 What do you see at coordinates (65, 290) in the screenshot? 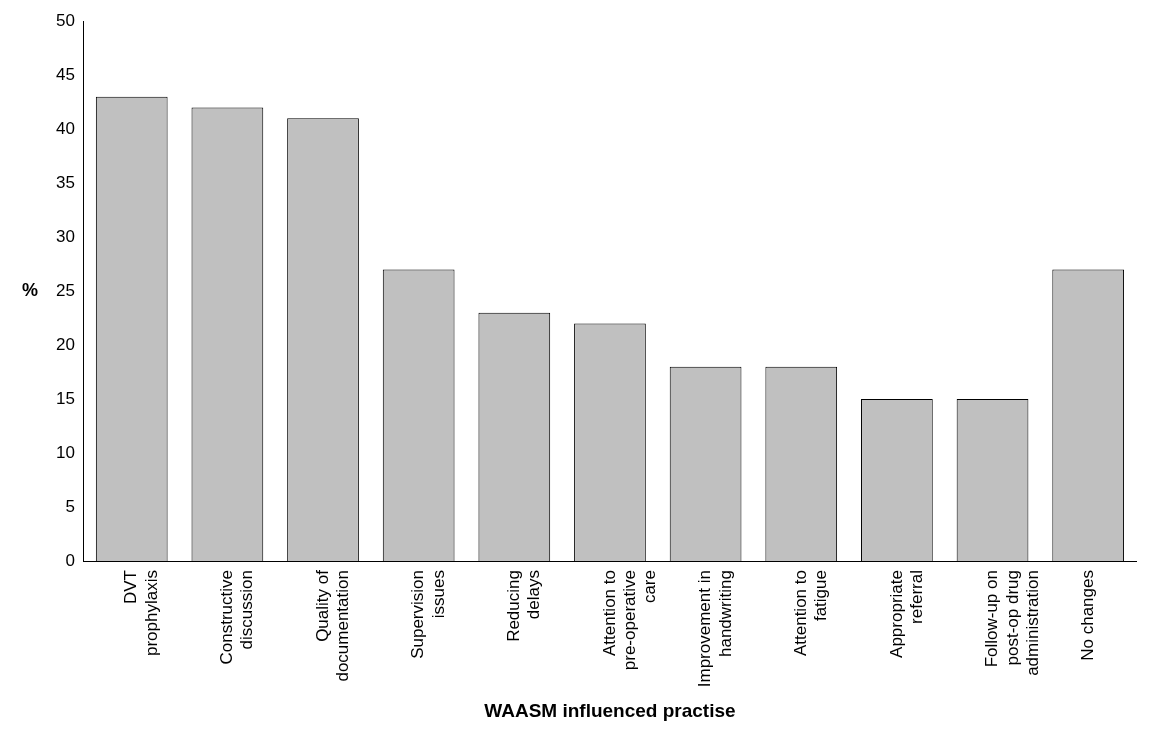
I see `y-tick-label: 25` at bounding box center [65, 290].